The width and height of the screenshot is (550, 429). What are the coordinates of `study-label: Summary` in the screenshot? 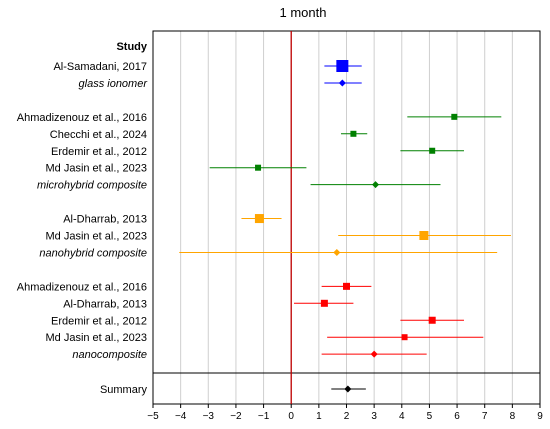 It's located at (124, 390).